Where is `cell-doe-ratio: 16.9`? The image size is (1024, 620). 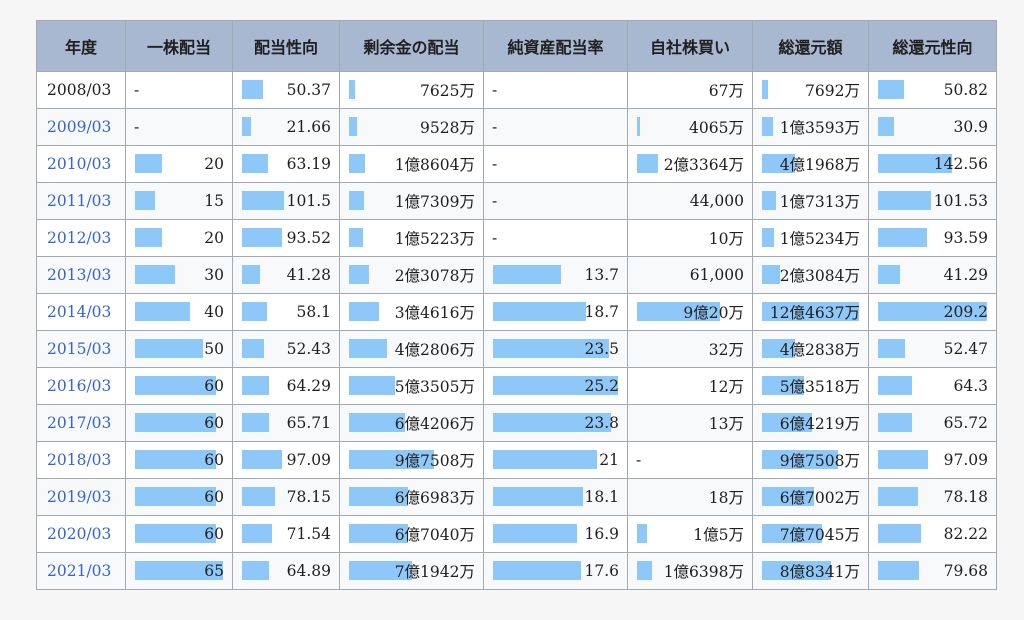
cell-doe-ratio: 16.9 is located at coordinates (555, 534).